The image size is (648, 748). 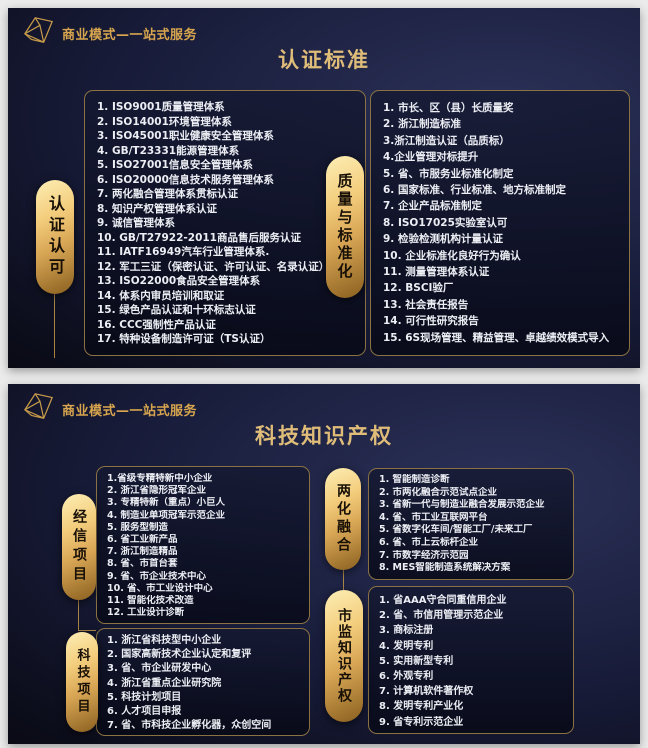 I want to click on list-item: 11. IATF16949汽车行业管理体系., so click(x=183, y=252).